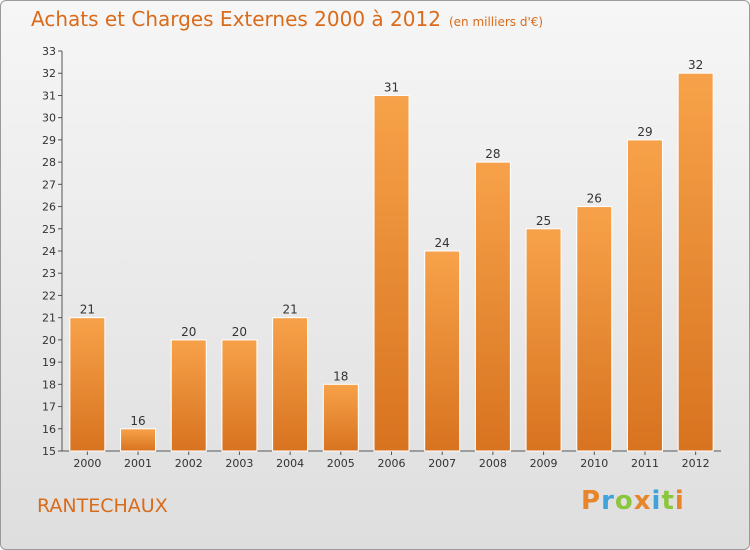 This screenshot has height=550, width=750. What do you see at coordinates (392, 463) in the screenshot?
I see `x-tick-label: 2006` at bounding box center [392, 463].